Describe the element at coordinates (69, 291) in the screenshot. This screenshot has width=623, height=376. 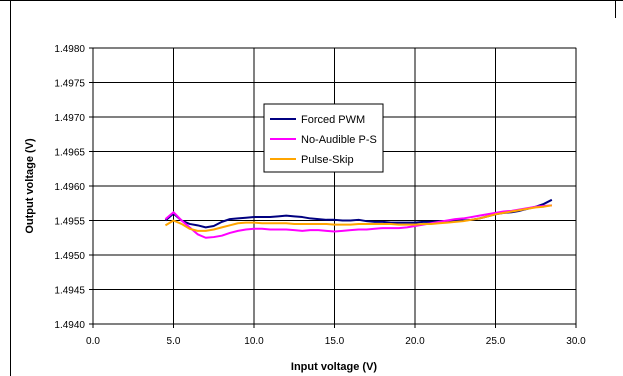
I see `y-tick-label: 1.4945` at that location.